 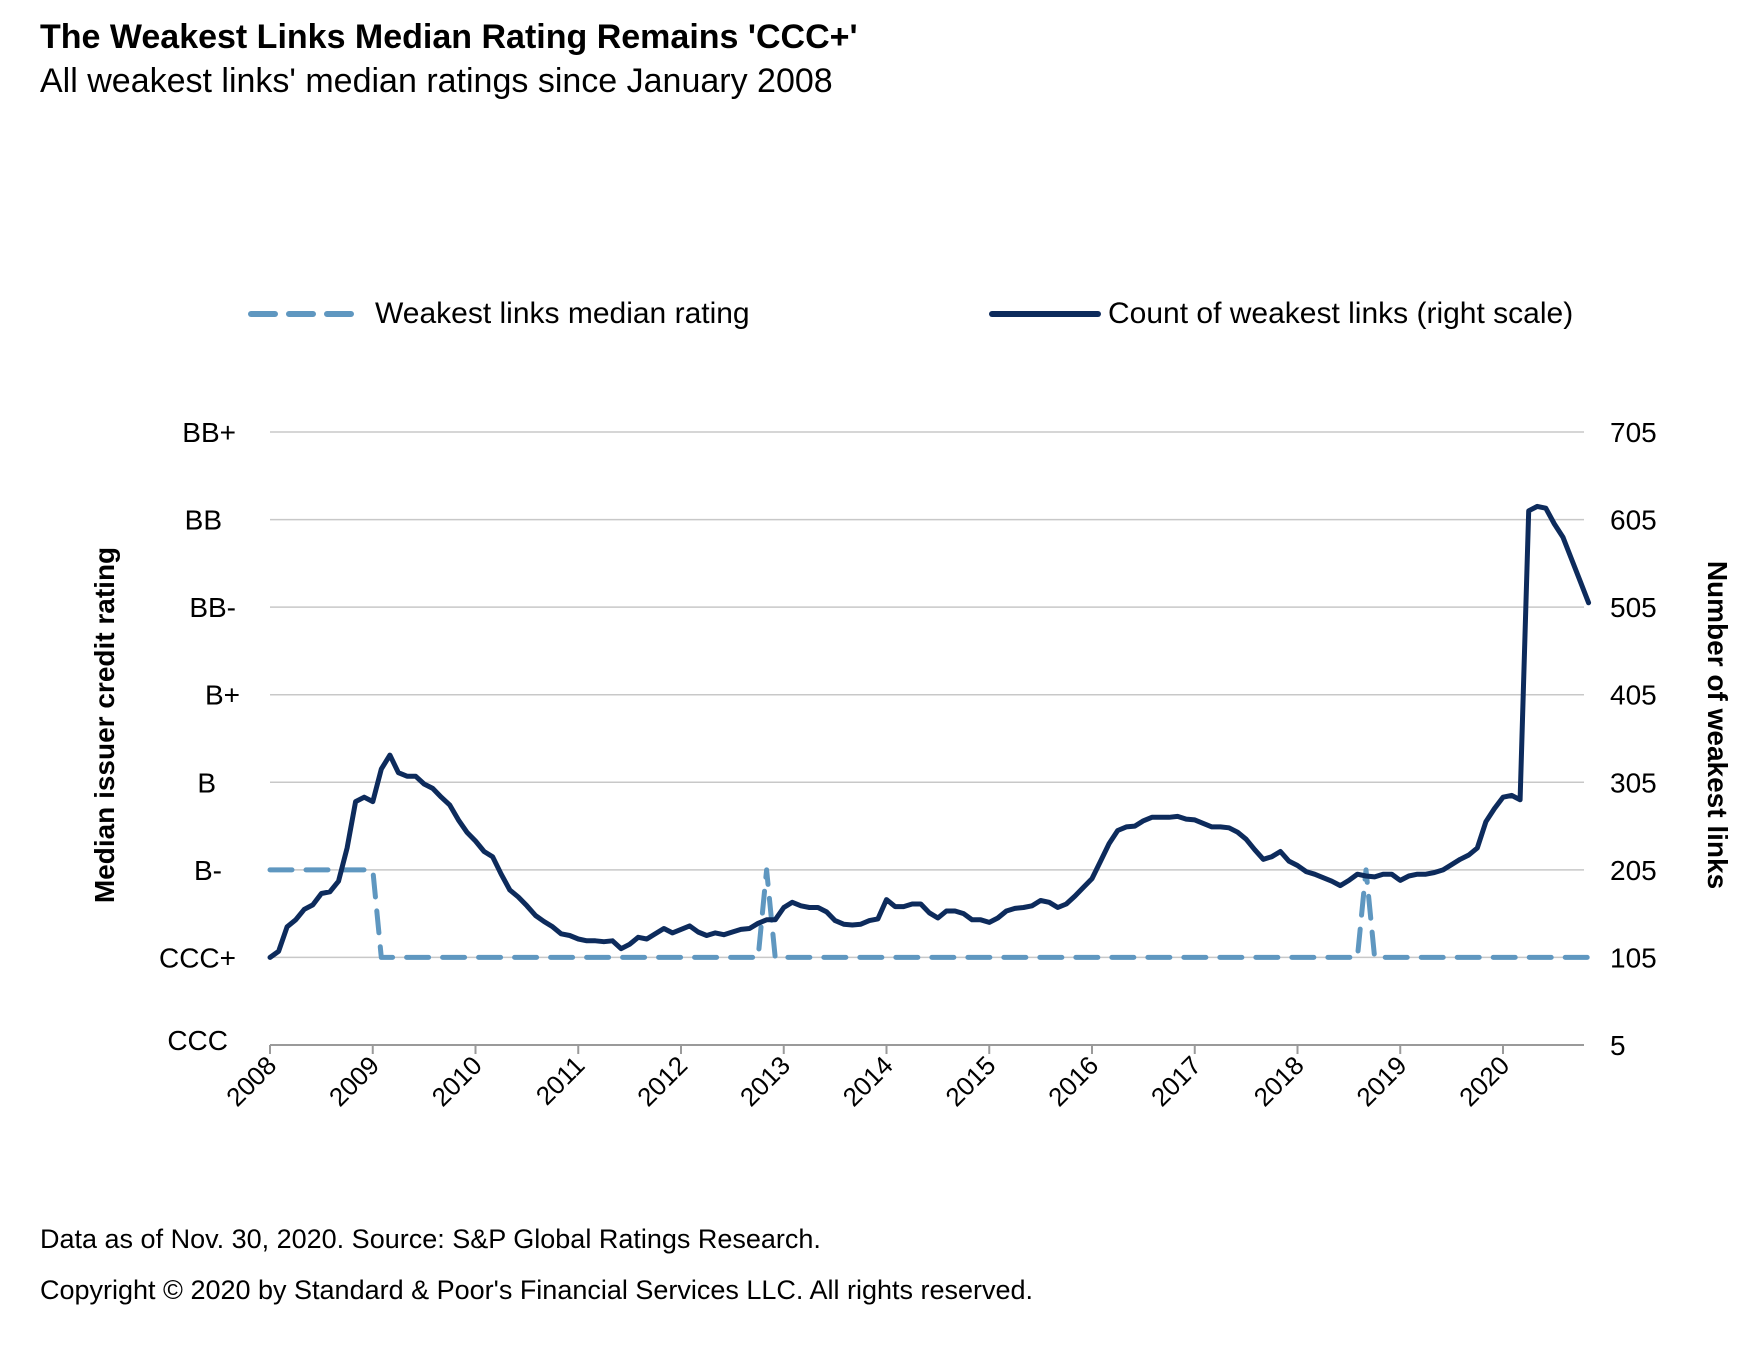 I want to click on series-line-median-rating, so click(x=929, y=913).